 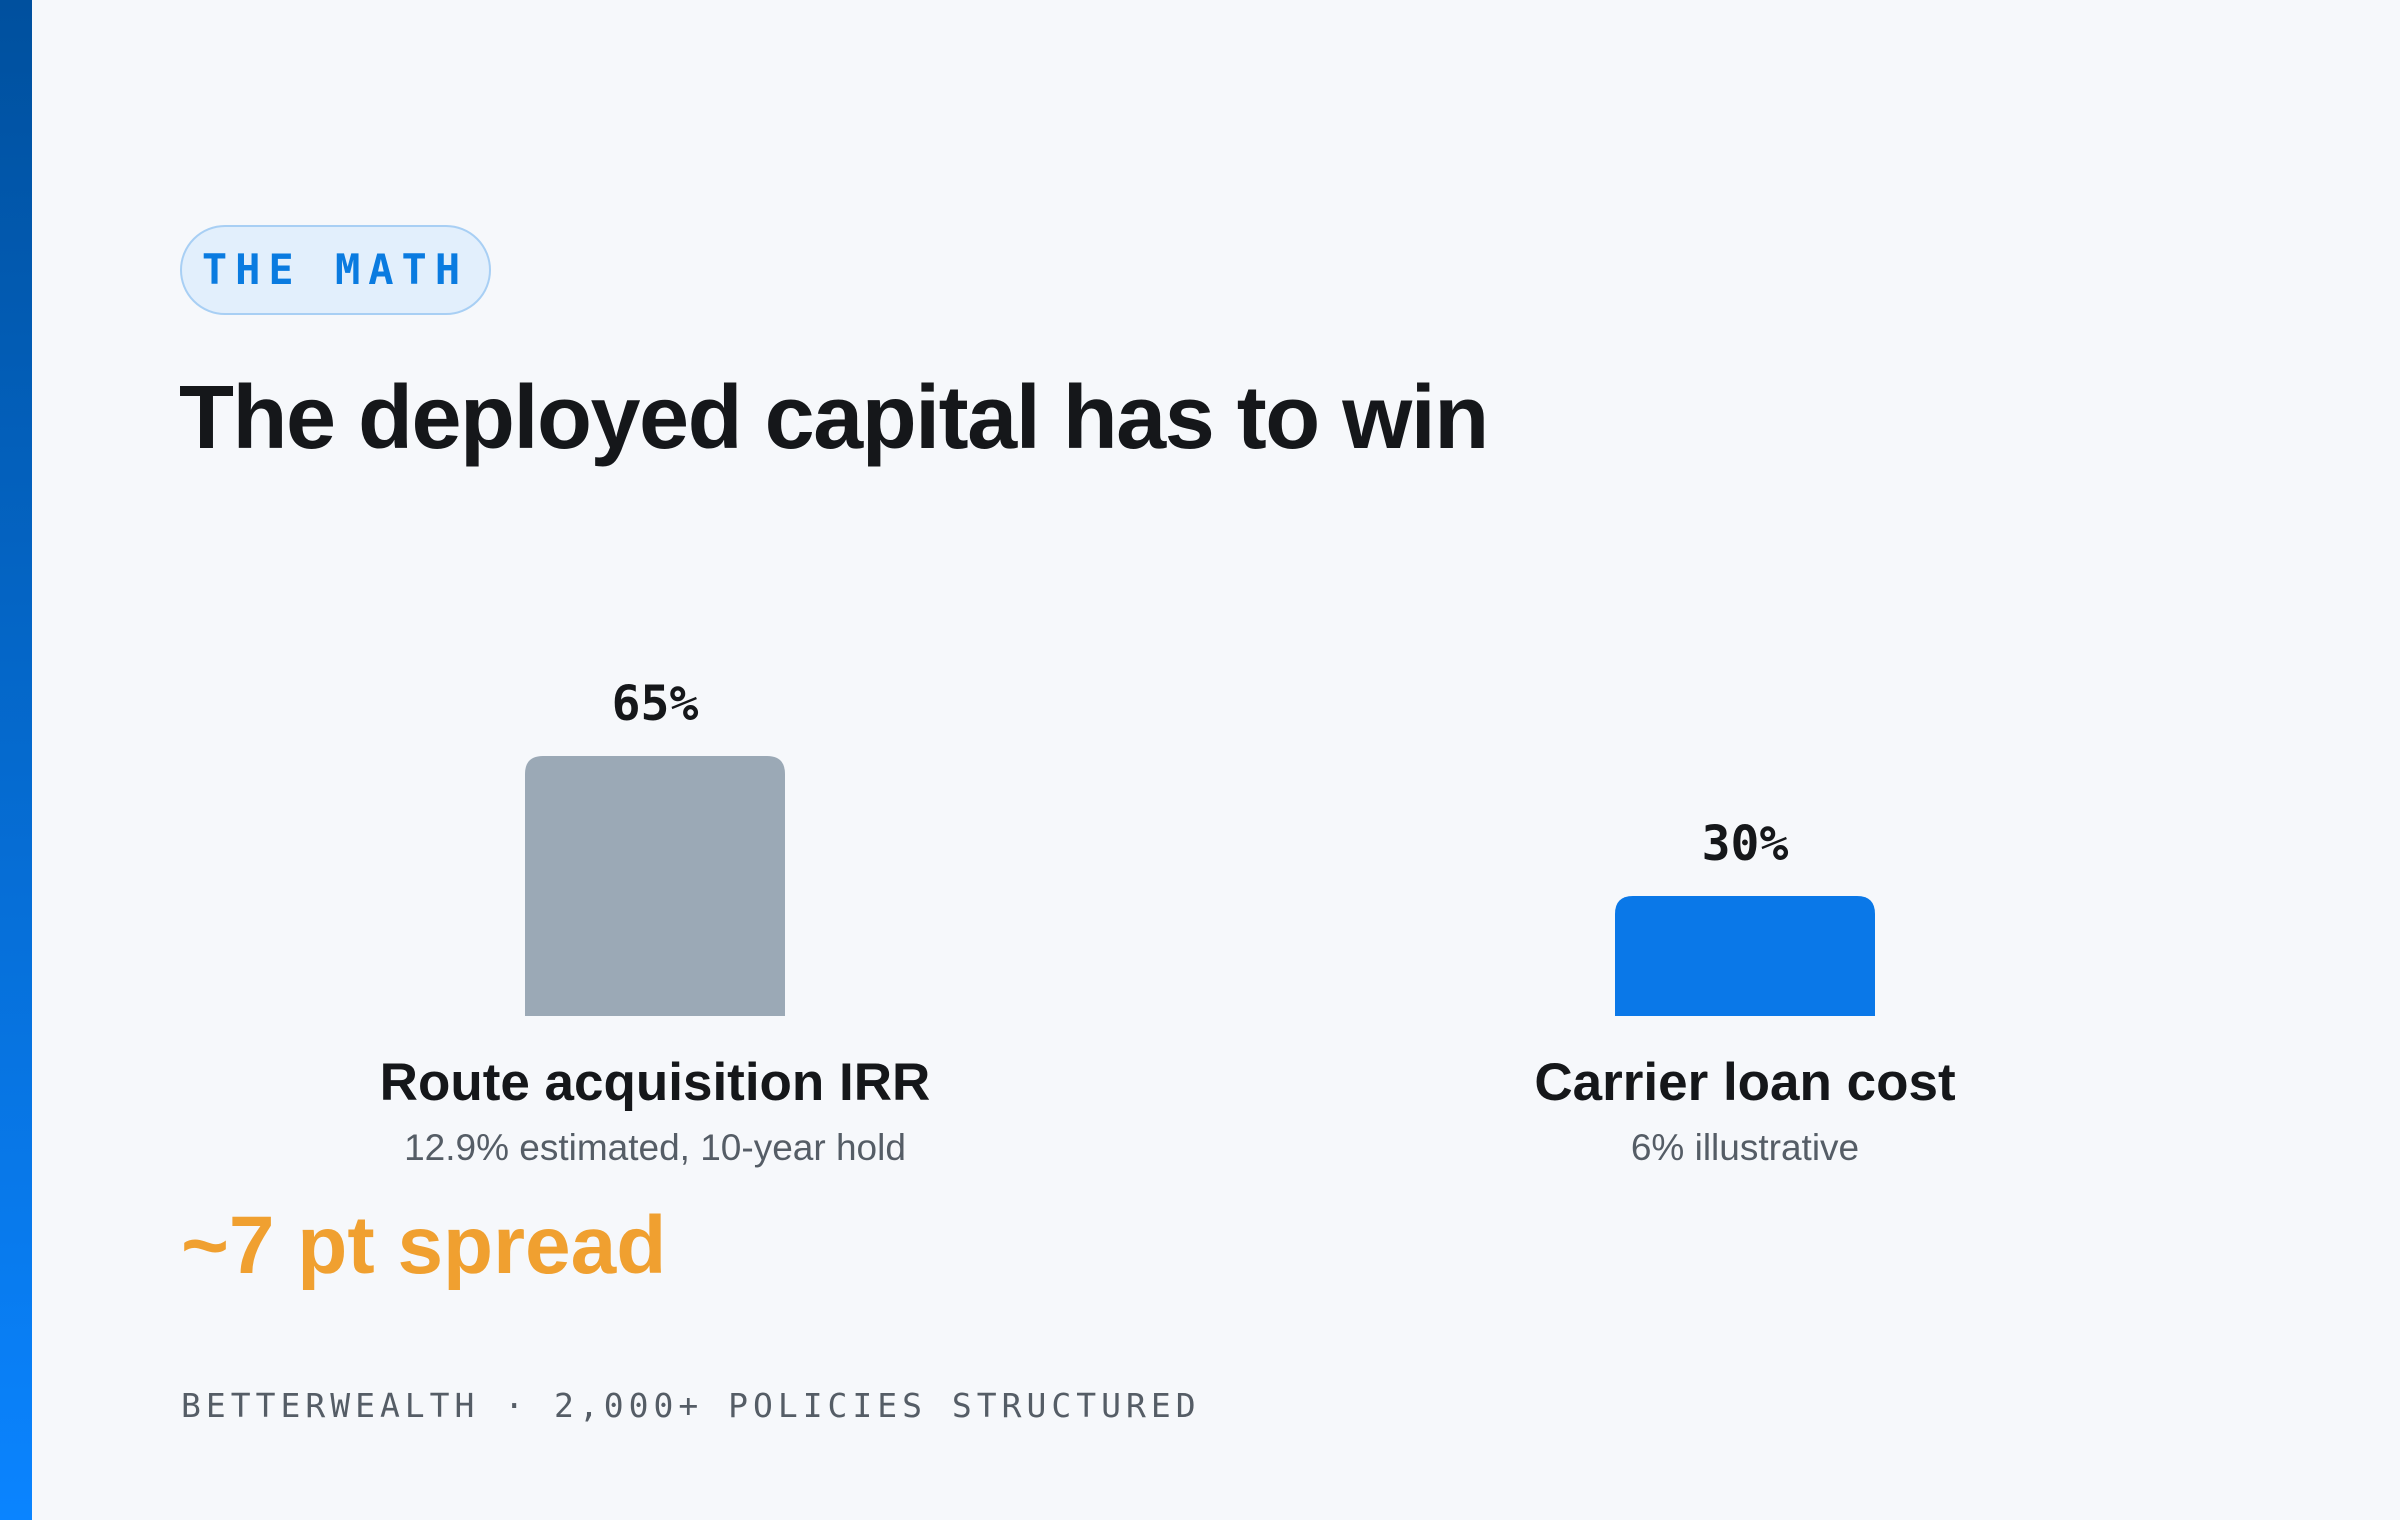 I want to click on category-label: Carrier loan cost, so click(x=1744, y=1082).